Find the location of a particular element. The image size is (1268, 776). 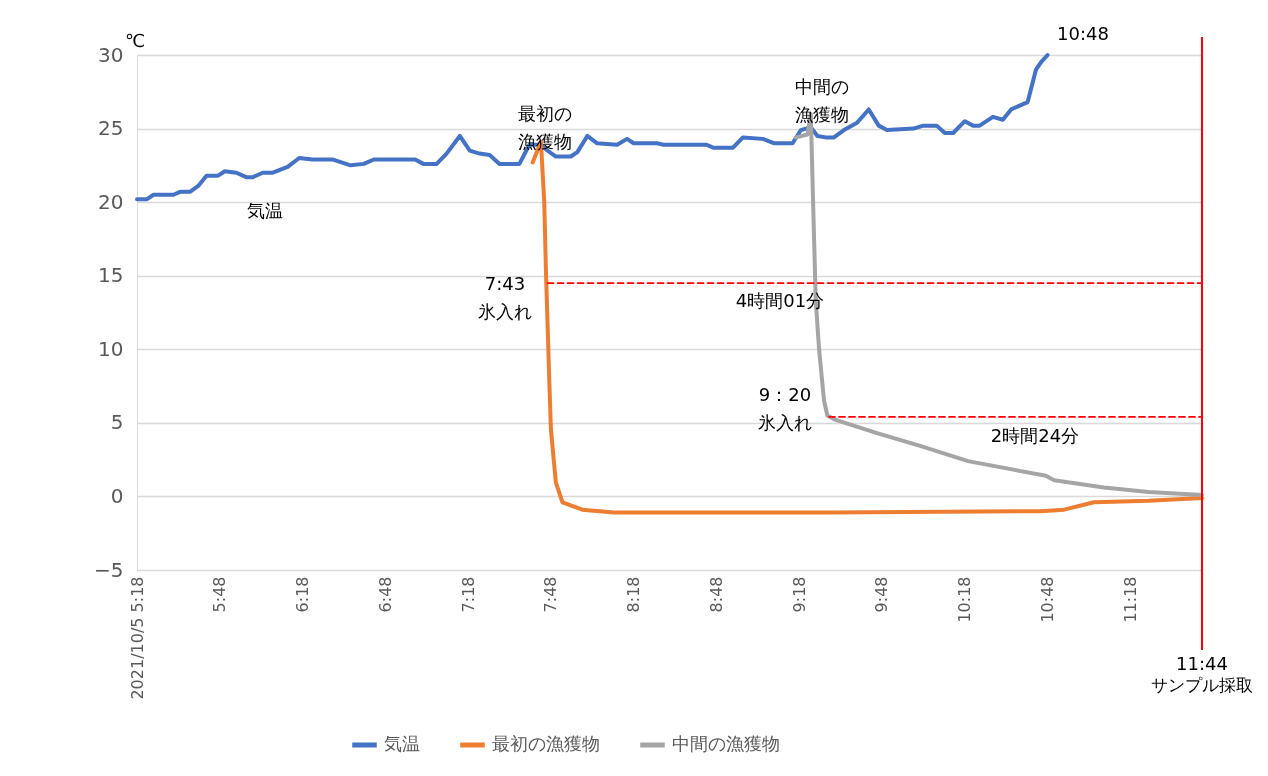

y-tick-label: −5 is located at coordinates (109, 569).